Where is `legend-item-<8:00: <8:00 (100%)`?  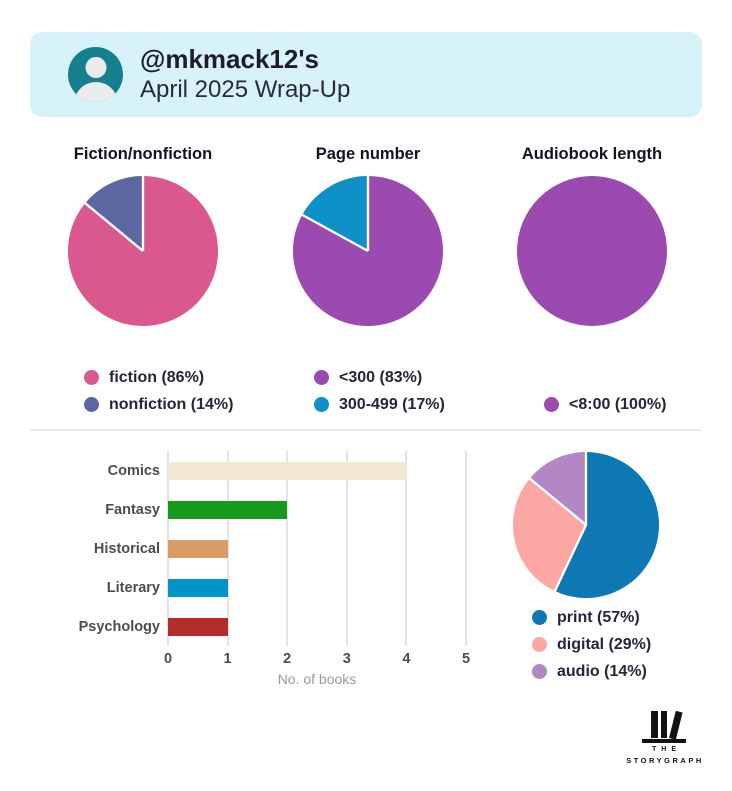
legend-item-<8:00: <8:00 (100%) is located at coordinates (605, 404).